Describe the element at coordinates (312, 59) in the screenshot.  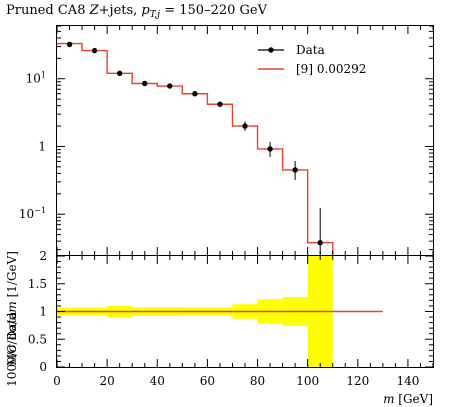
I see `legend: Data [9] 0.00292` at that location.